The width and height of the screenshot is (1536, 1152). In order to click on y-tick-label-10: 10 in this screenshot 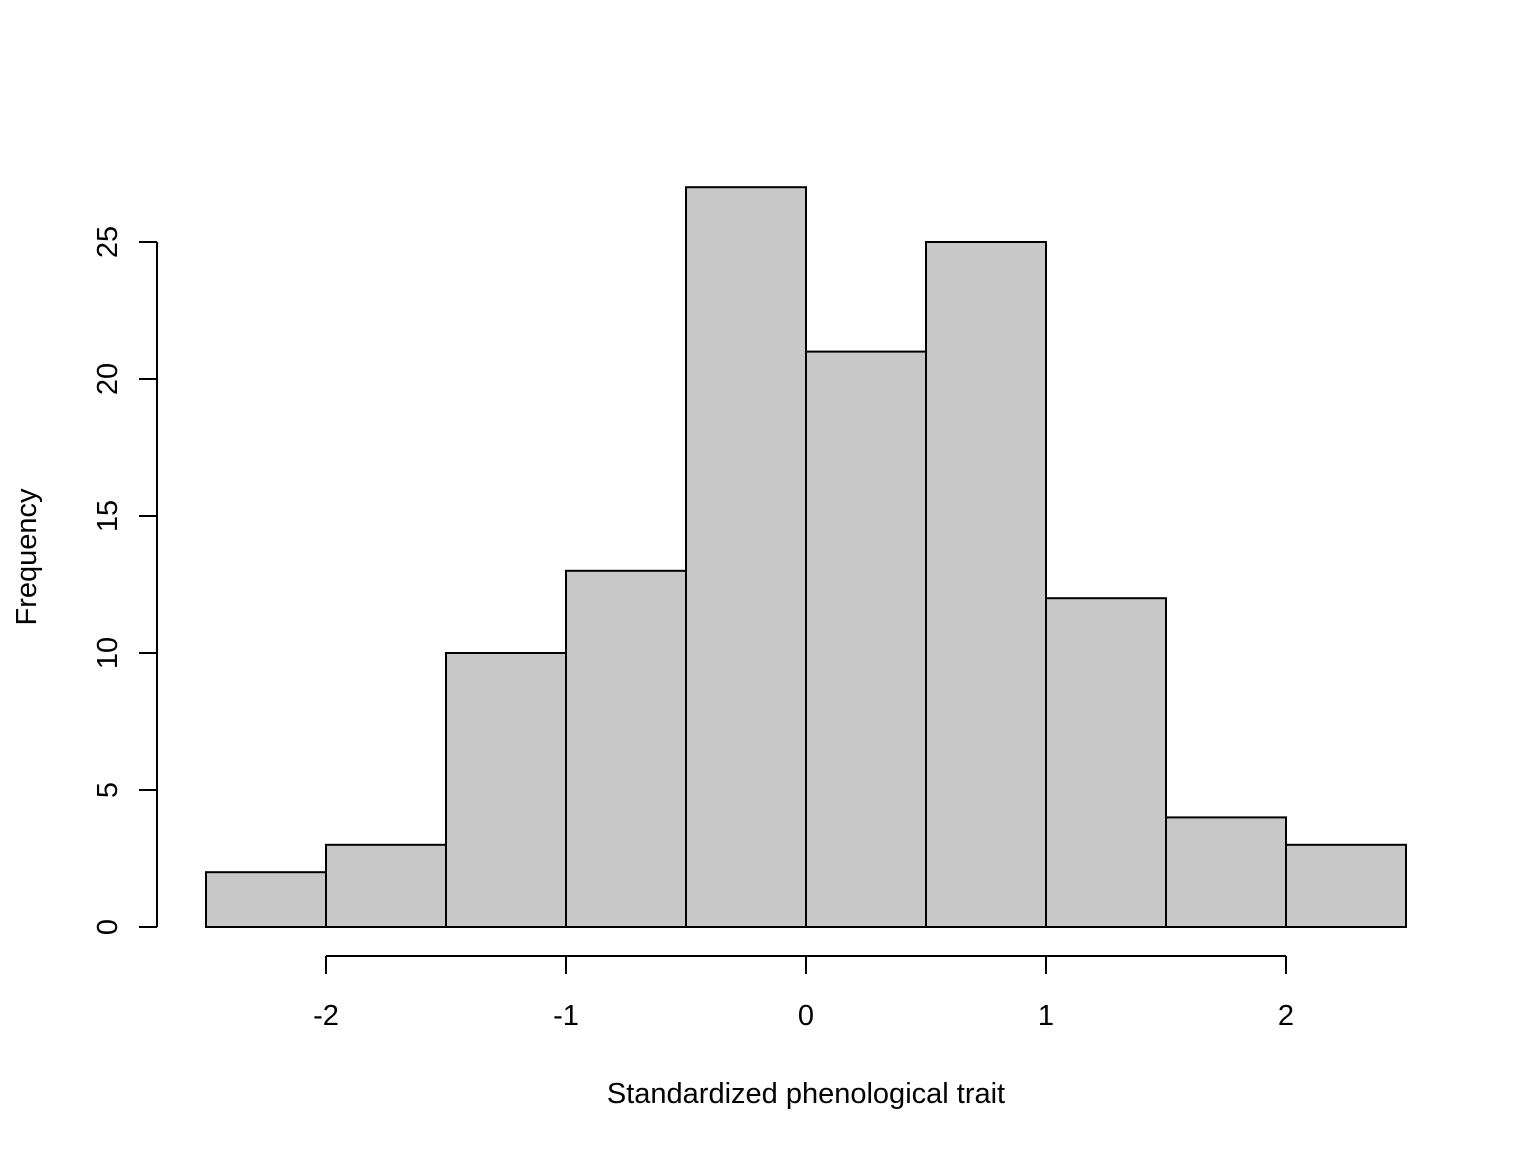, I will do `click(108, 653)`.